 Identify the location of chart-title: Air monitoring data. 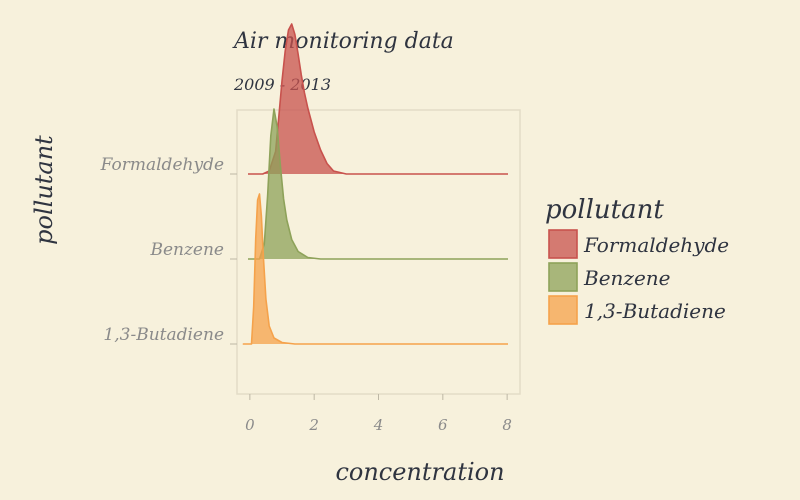
(343, 41).